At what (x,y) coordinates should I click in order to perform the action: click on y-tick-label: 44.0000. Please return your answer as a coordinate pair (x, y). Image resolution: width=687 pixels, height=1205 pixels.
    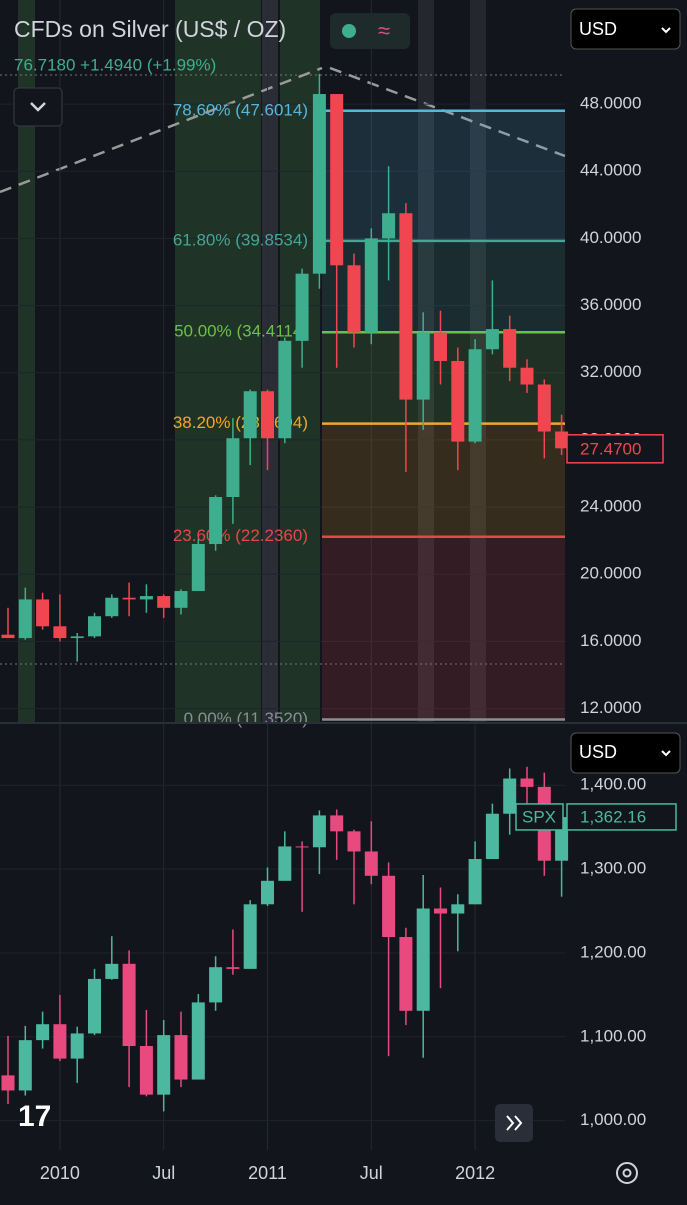
    Looking at the image, I should click on (610, 170).